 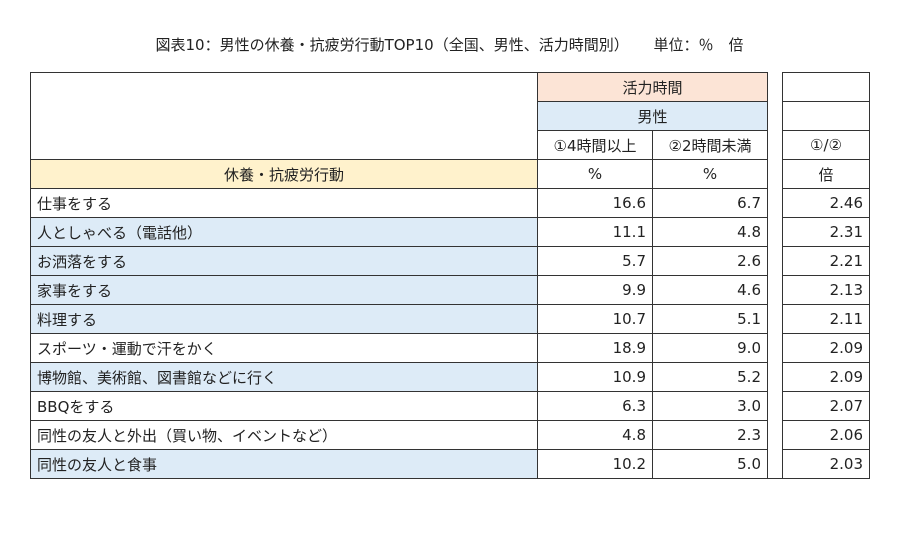 I want to click on col3-header: ①/②, so click(x=826, y=145).